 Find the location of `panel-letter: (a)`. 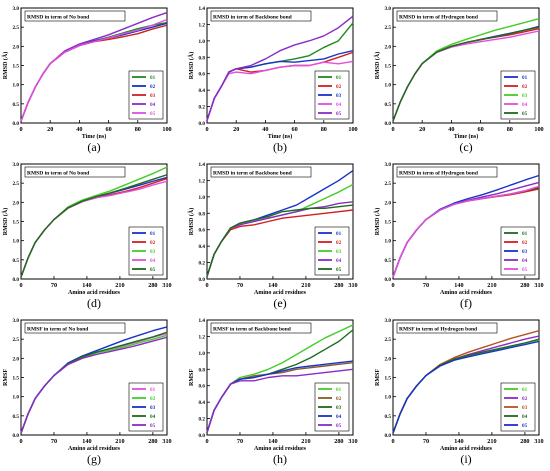

panel-letter: (a) is located at coordinates (93, 147).